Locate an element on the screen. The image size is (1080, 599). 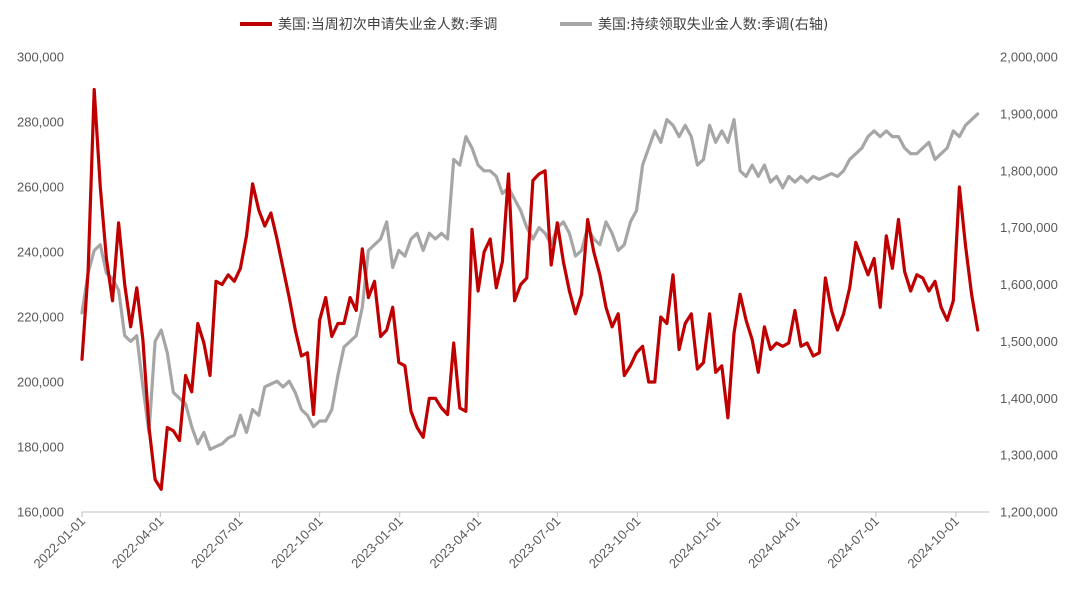
y-left-tick-label: 300,000 is located at coordinates (40, 57).